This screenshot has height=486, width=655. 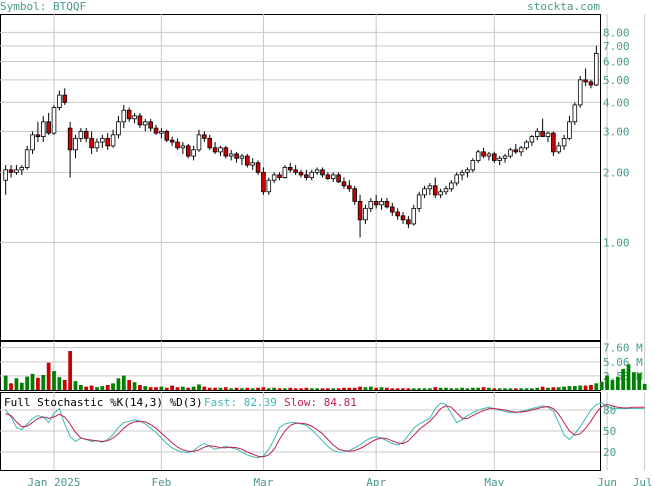 I want to click on stochastic-slow-value: Slow: 84.81, so click(x=320, y=402).